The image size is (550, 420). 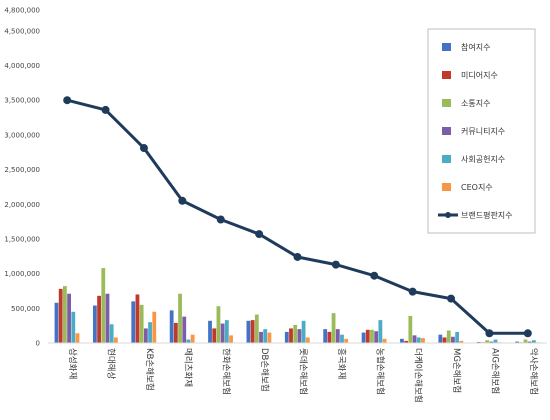 I want to click on legend-swatch, so click(x=446, y=159).